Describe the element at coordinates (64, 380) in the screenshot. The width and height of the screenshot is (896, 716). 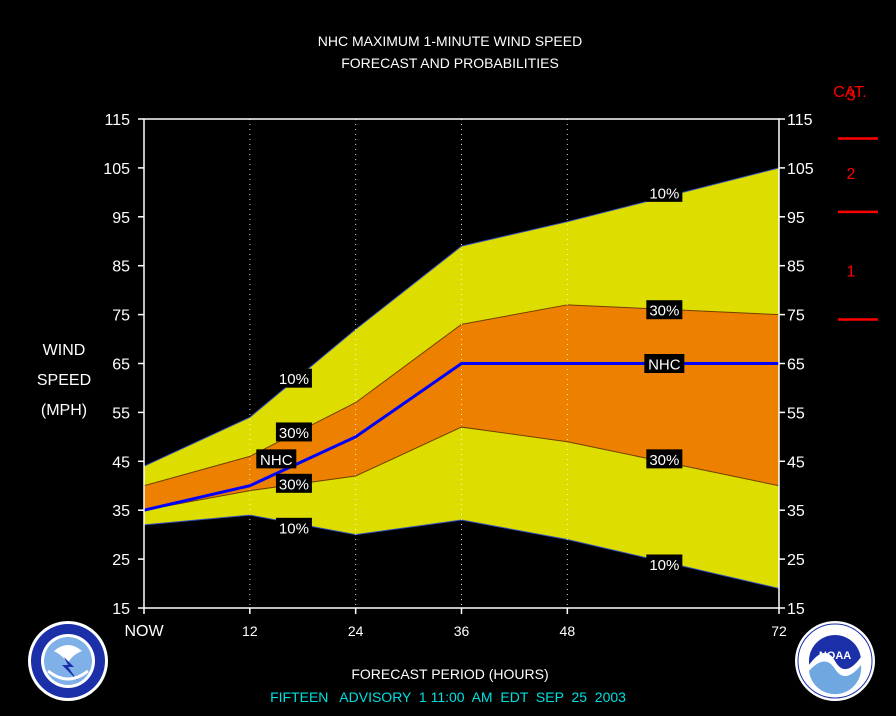
I see `y-axis-label-line-2: SPEED` at that location.